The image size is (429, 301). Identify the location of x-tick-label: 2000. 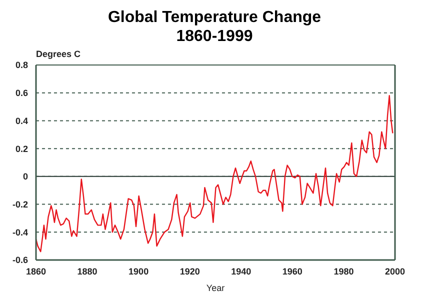
(395, 271).